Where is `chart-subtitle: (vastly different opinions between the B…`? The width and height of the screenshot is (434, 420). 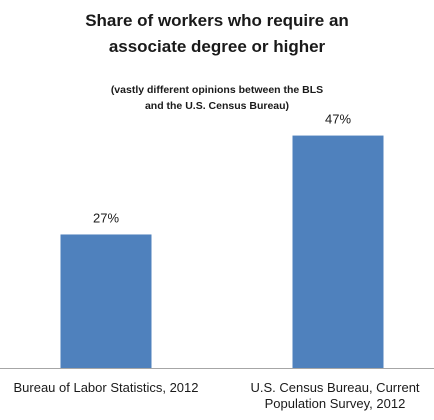 chart-subtitle: (vastly different opinions between the B… is located at coordinates (217, 98).